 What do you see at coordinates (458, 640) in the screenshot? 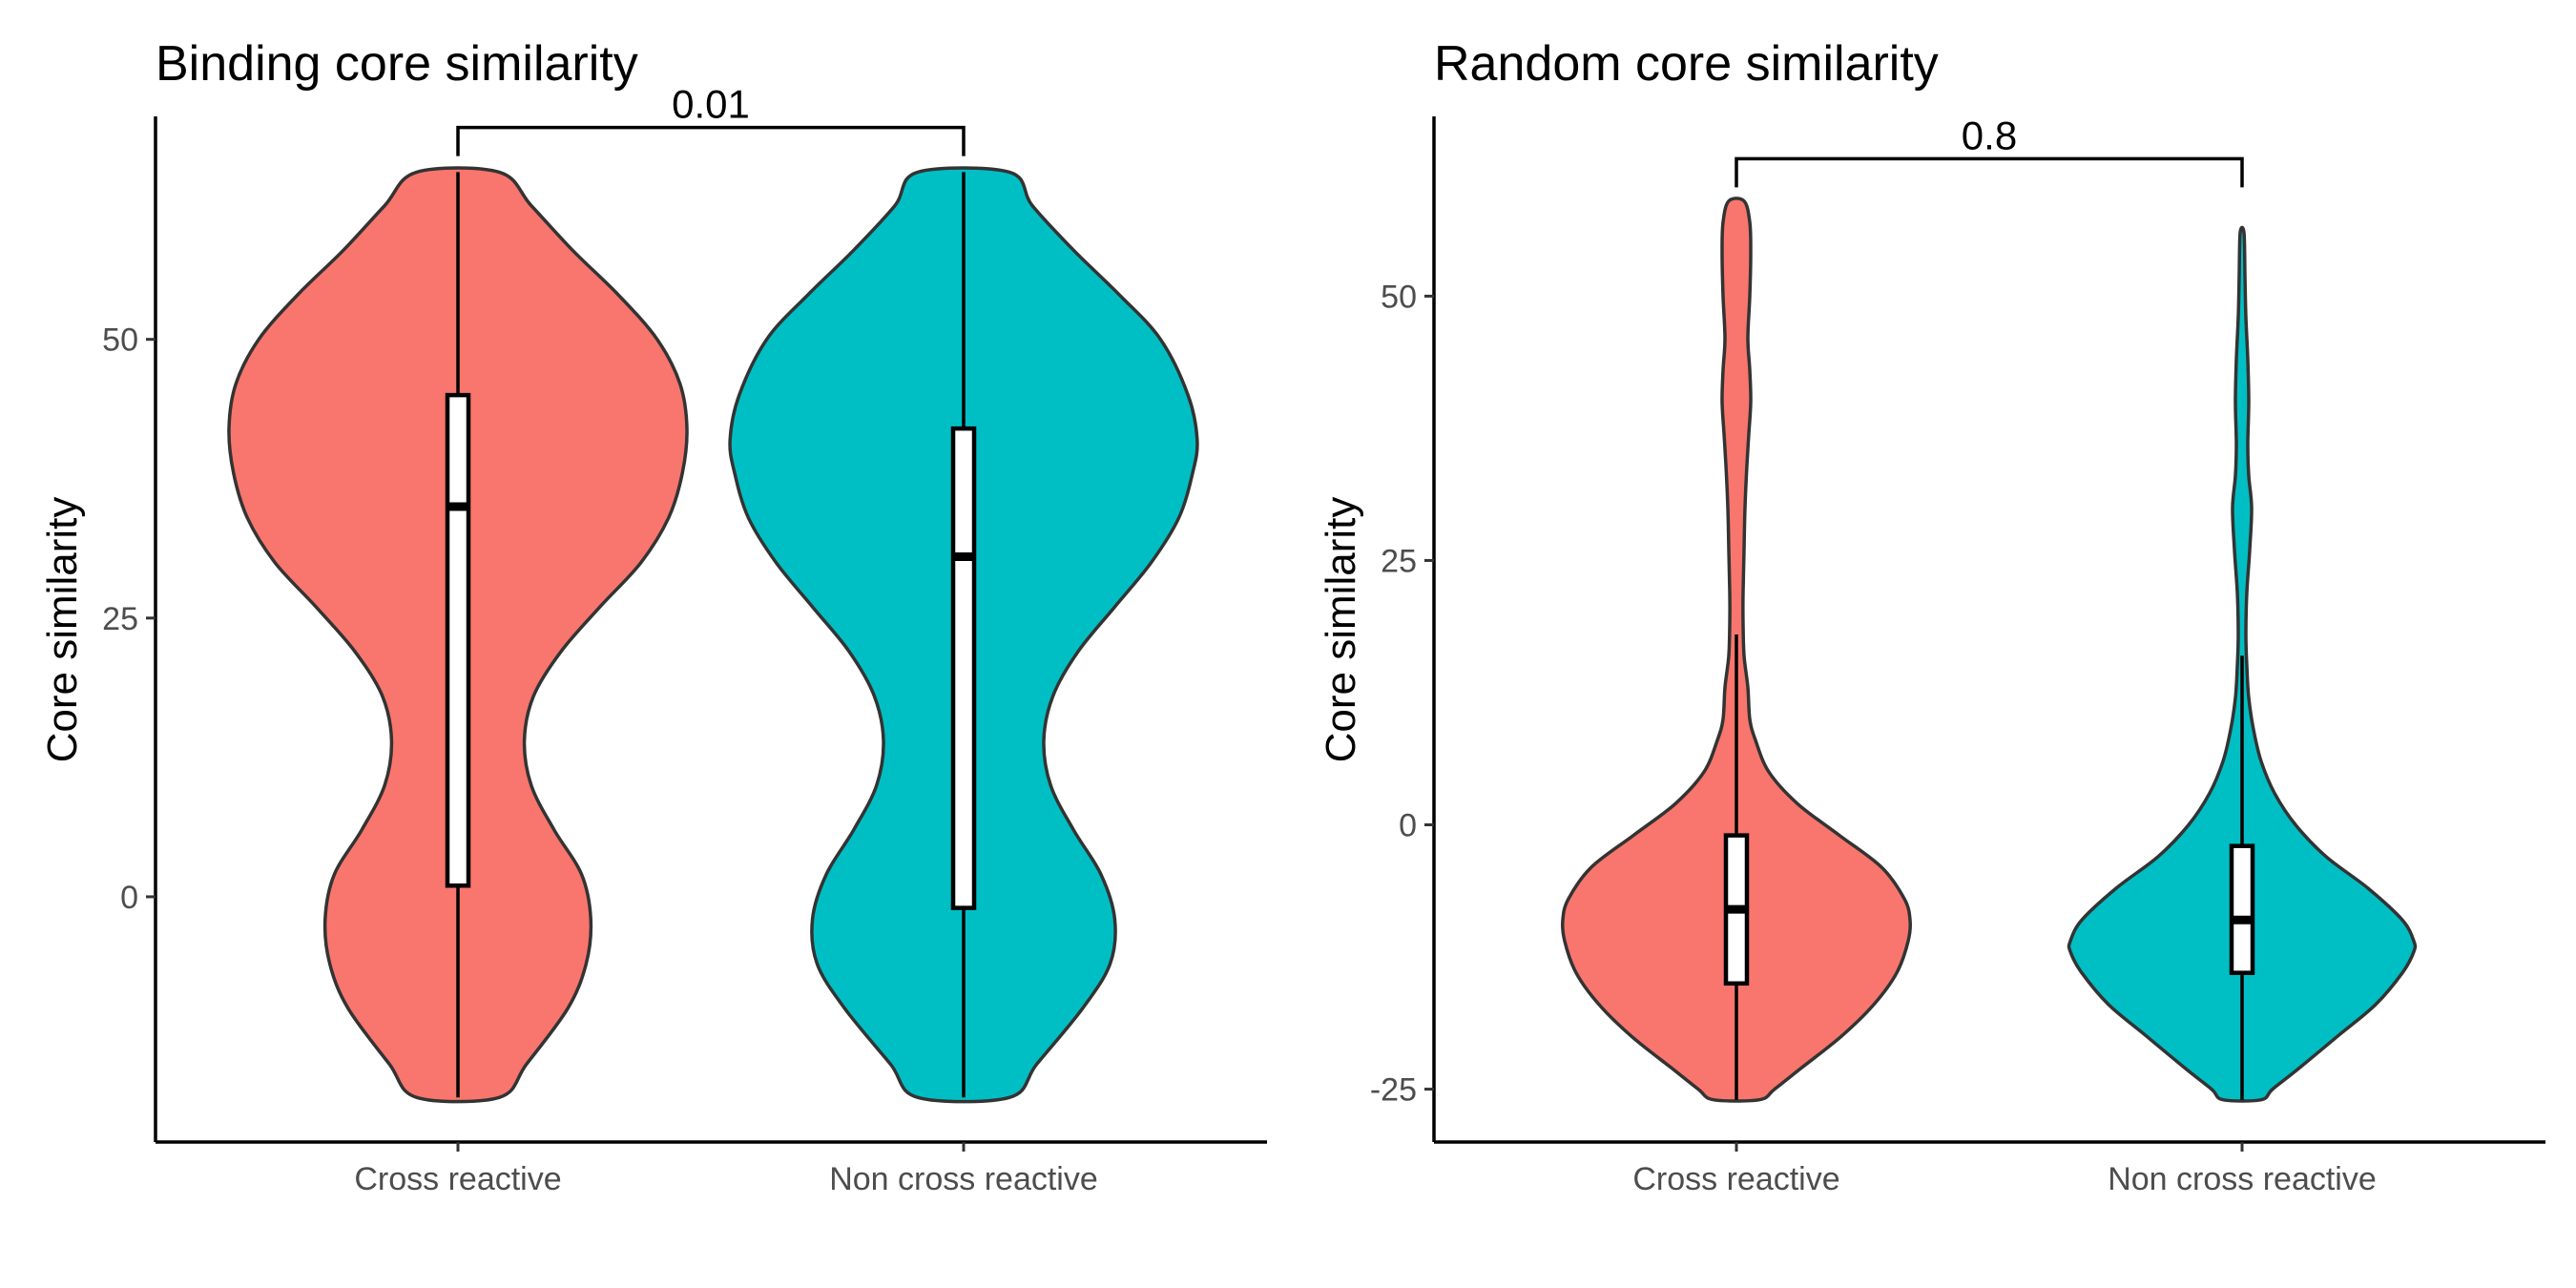
I see `box-cross-reactive` at bounding box center [458, 640].